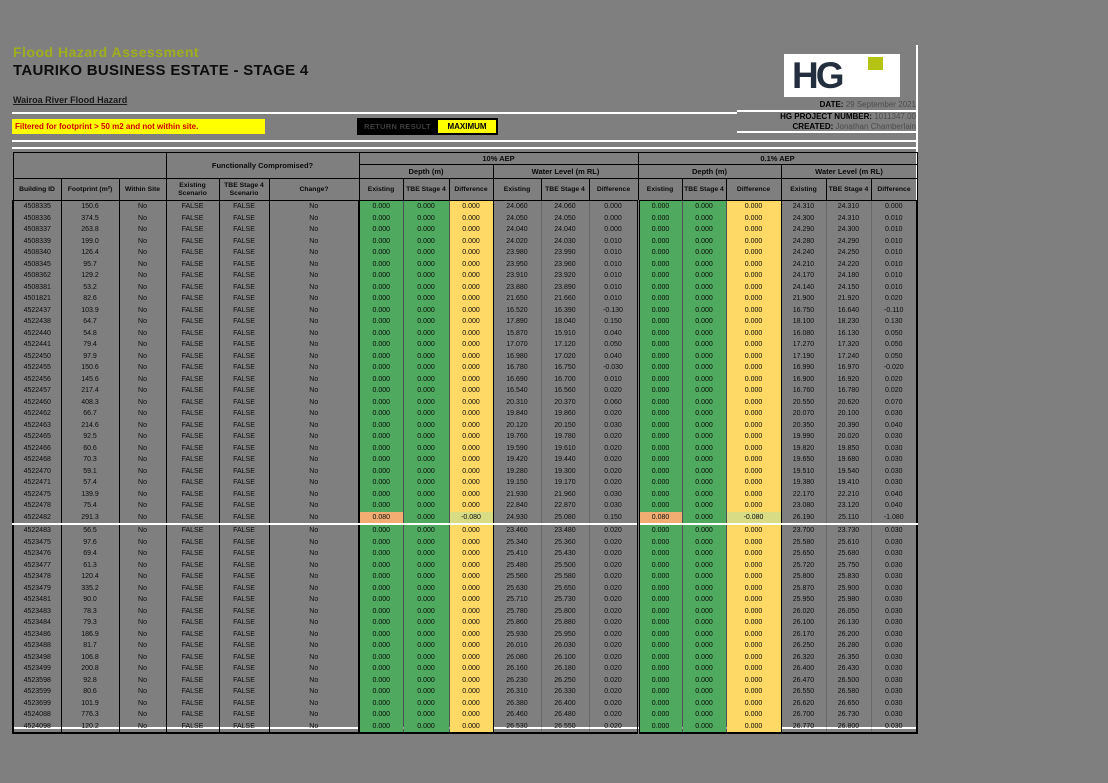 The width and height of the screenshot is (1108, 783). What do you see at coordinates (90, 588) in the screenshot?
I see `cell-footprint: 335.2` at bounding box center [90, 588].